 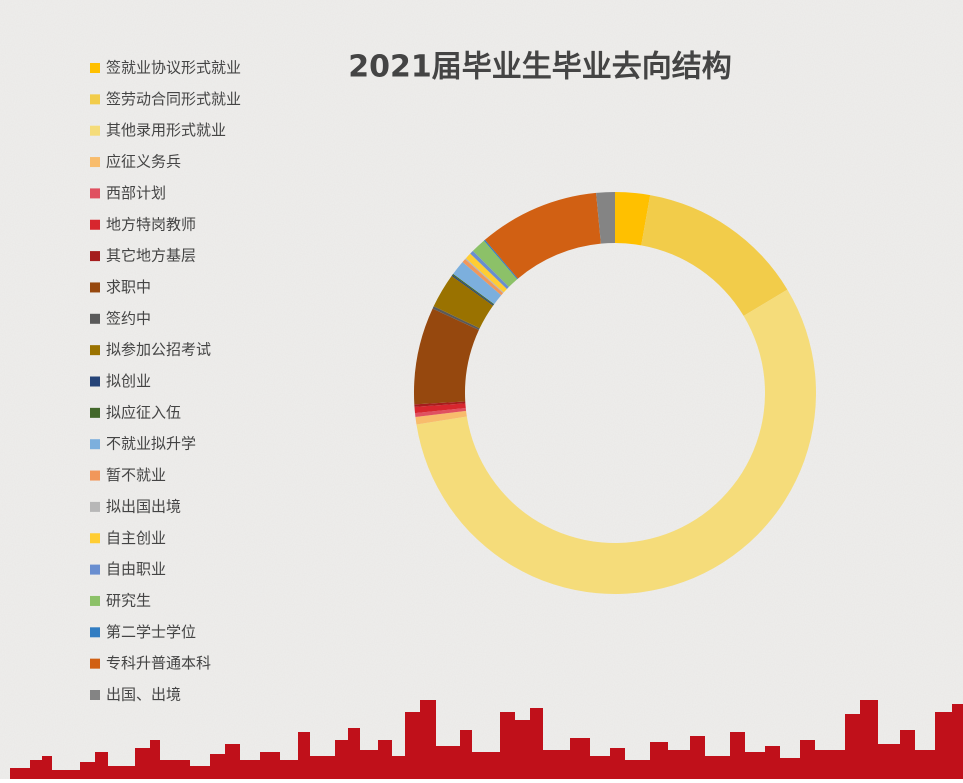 I want to click on legend-label: 求职中, so click(x=128, y=287).